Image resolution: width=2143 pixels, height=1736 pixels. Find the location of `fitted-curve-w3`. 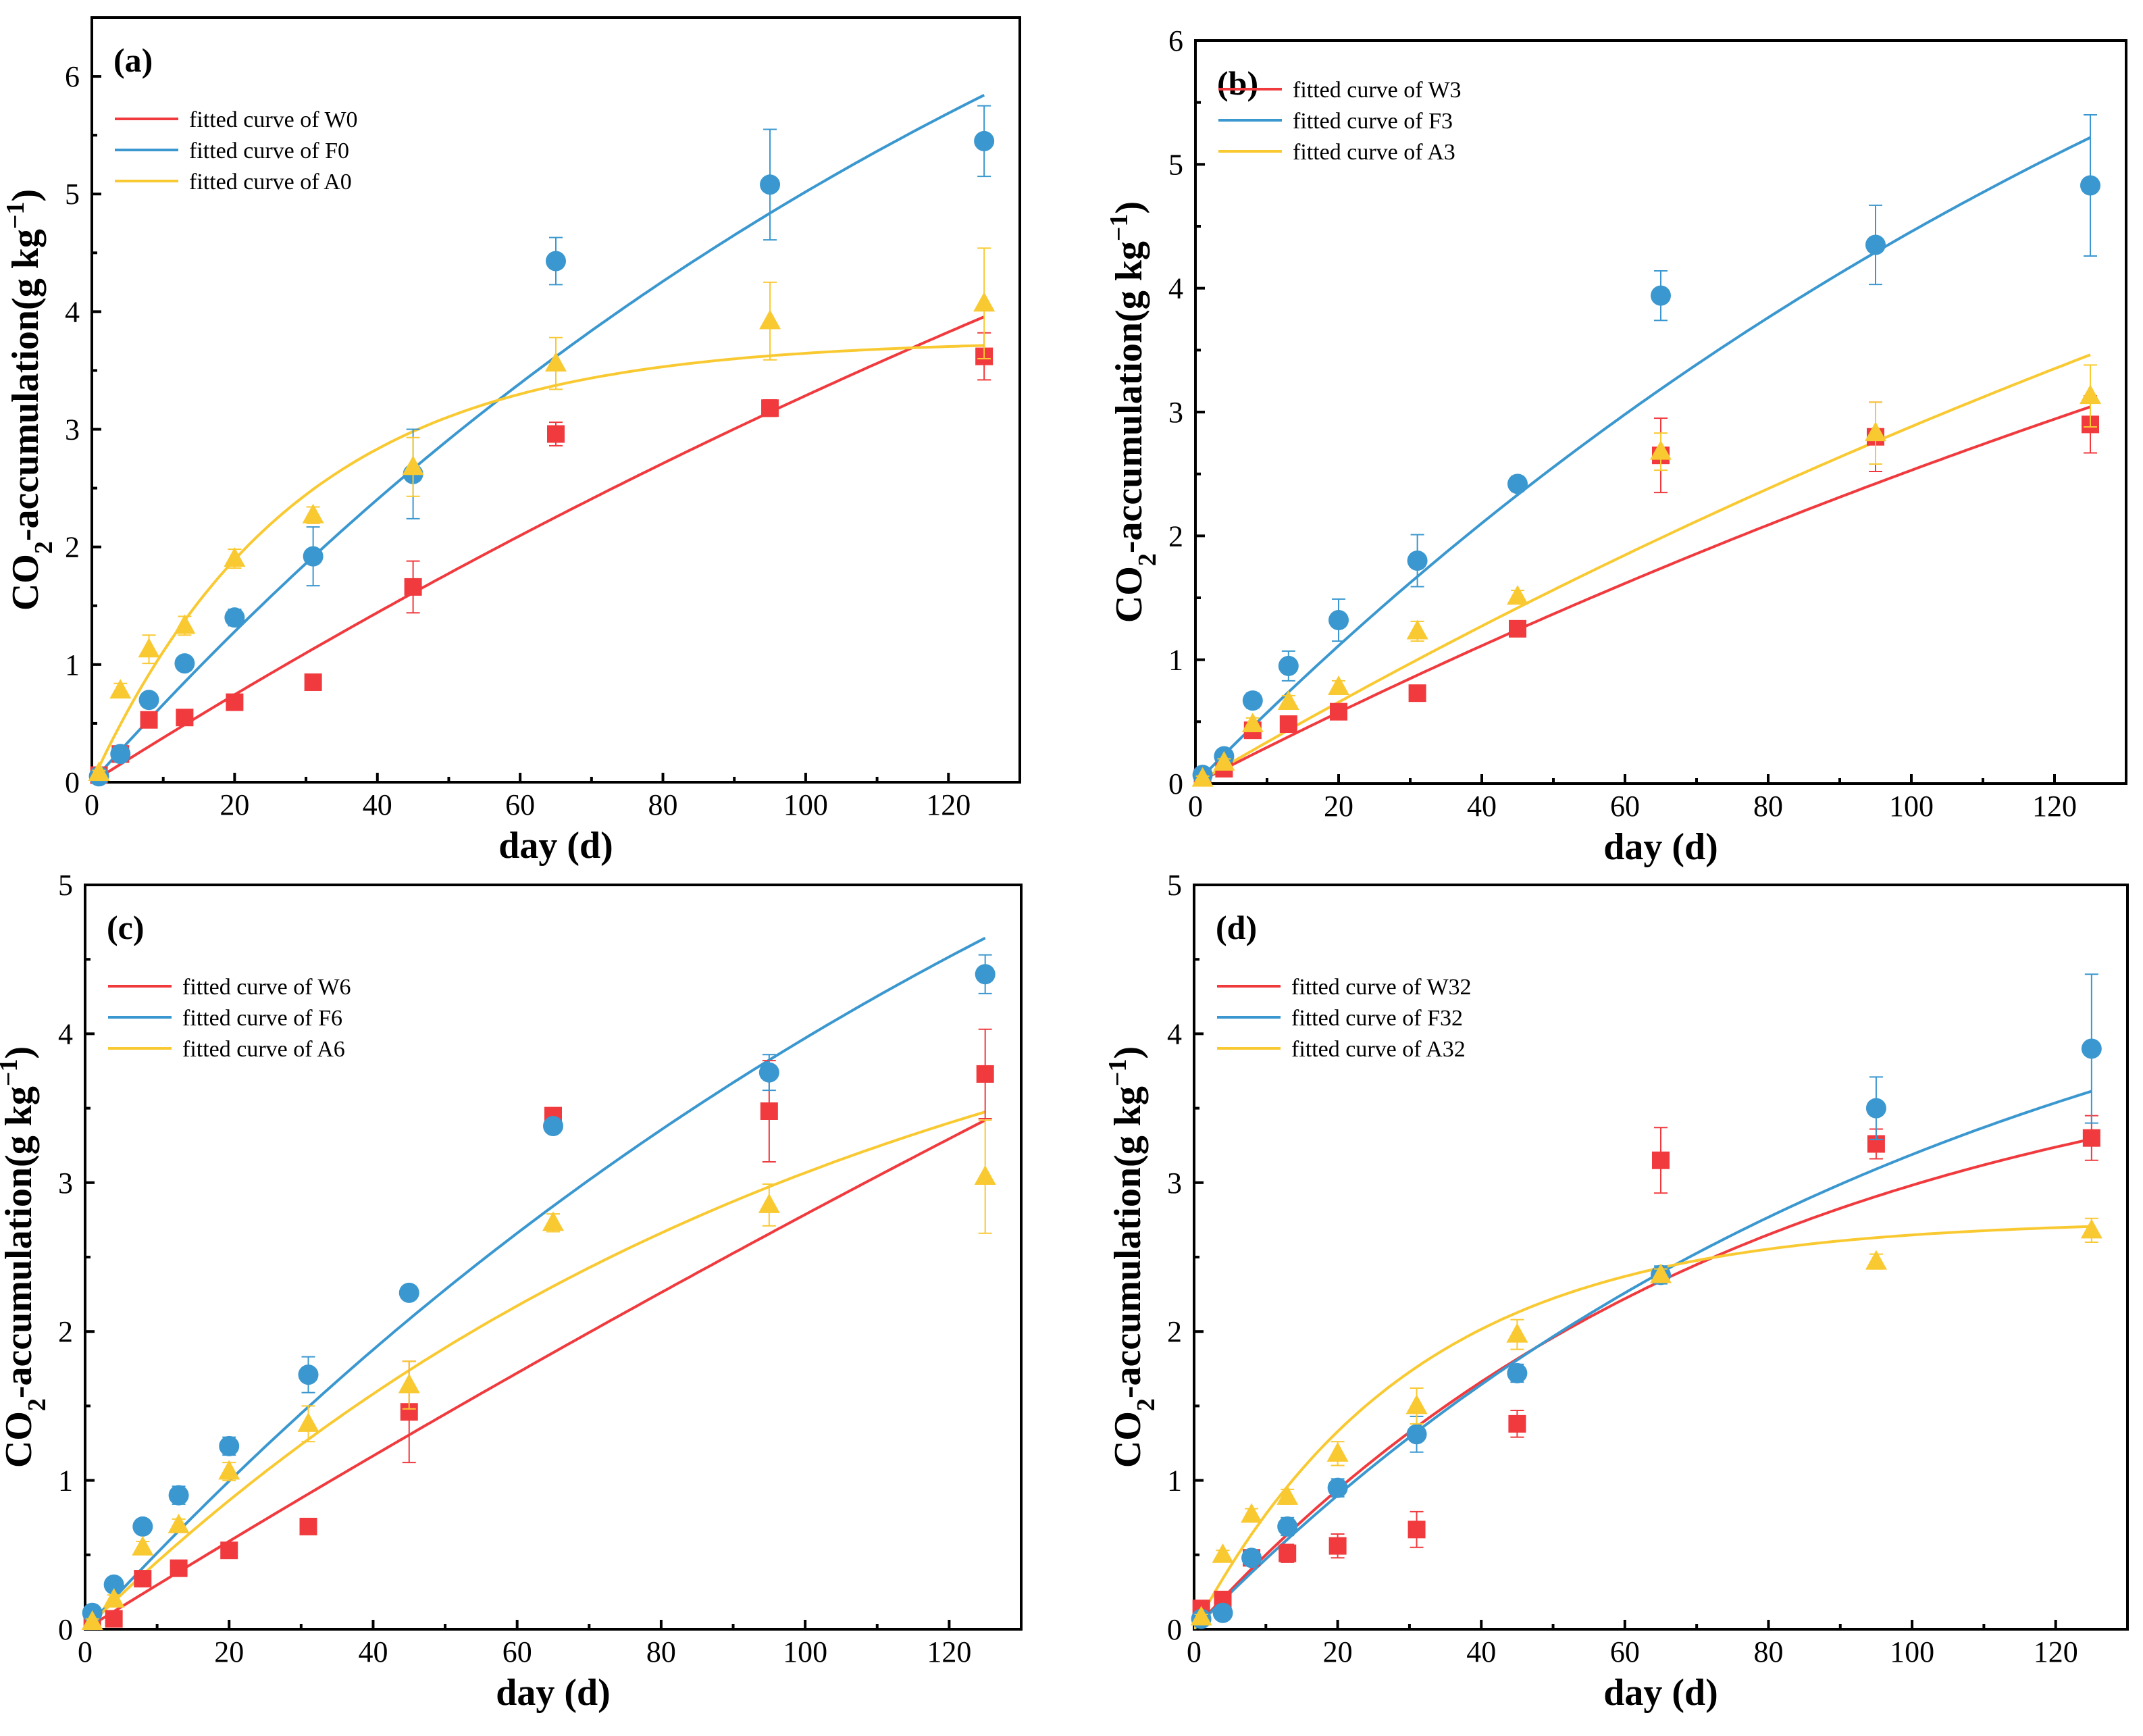

fitted-curve-w3 is located at coordinates (1643, 594).